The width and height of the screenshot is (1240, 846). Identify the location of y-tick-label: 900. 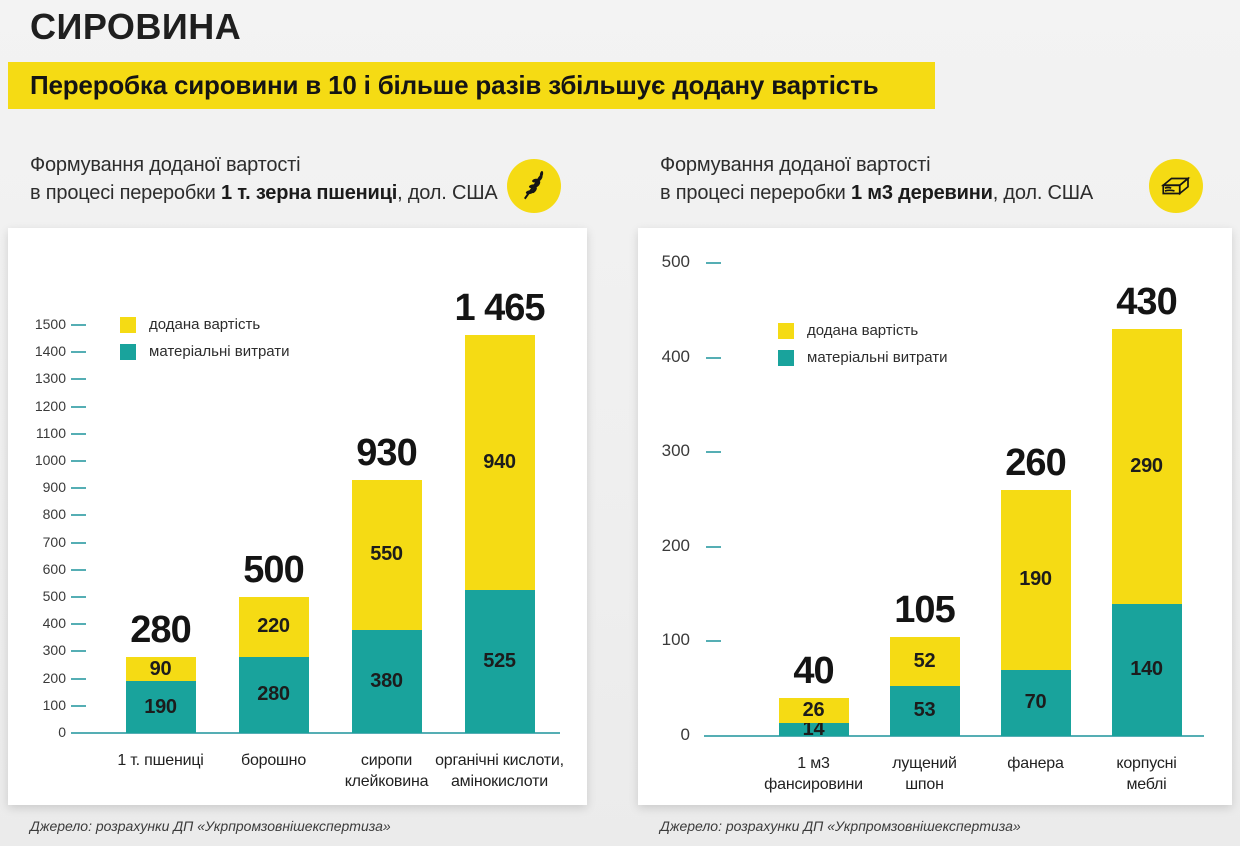
(54, 487).